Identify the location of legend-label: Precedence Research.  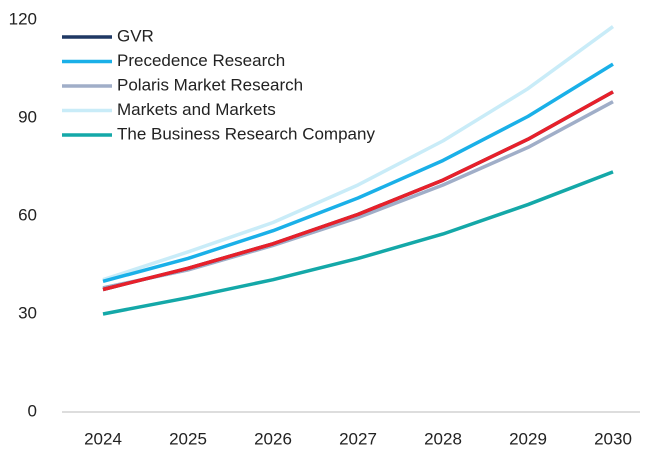
(201, 60).